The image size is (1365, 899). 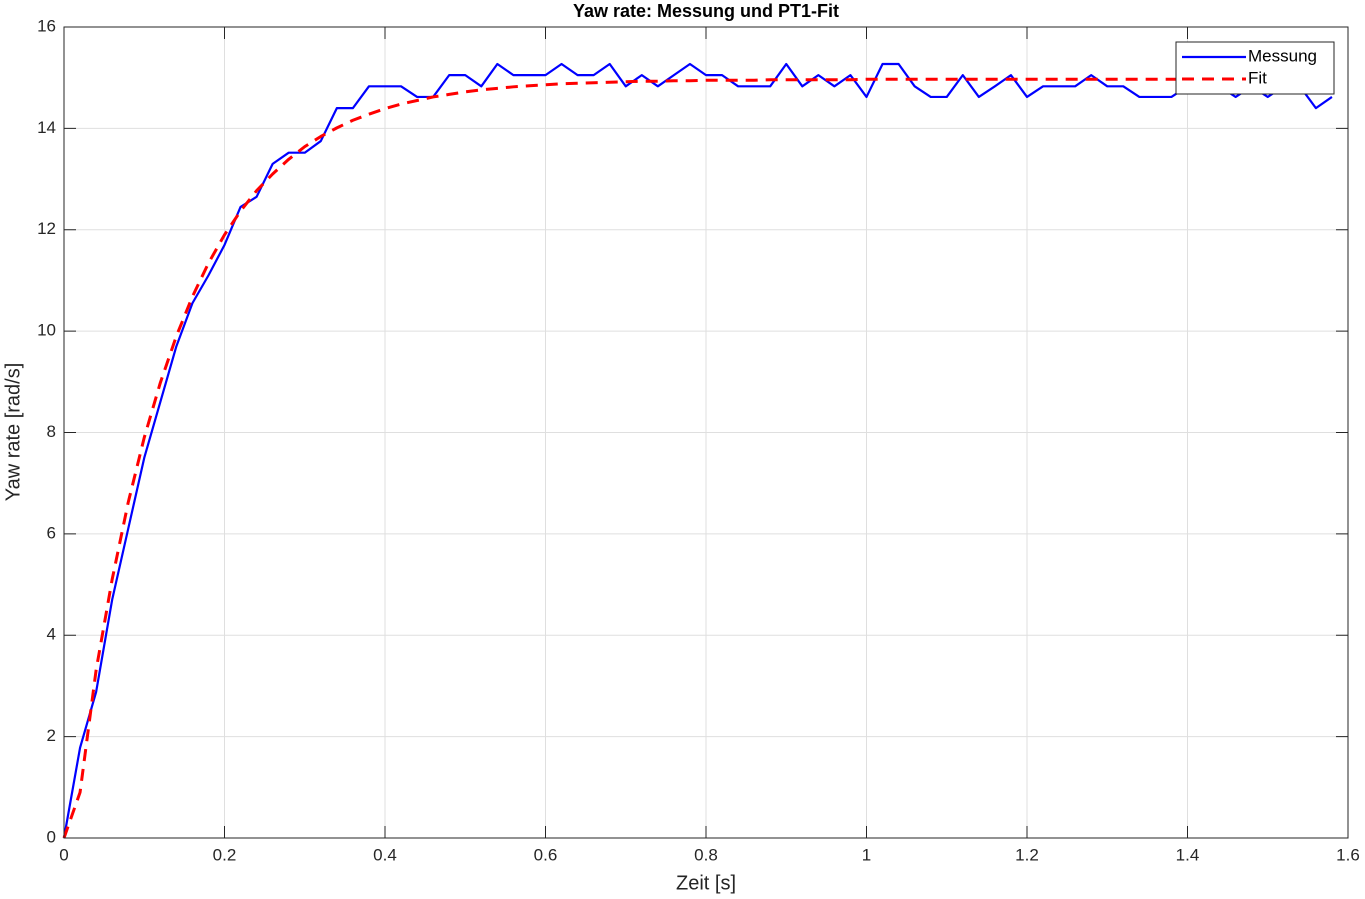 What do you see at coordinates (46, 330) in the screenshot?
I see `y-tick-label: 10` at bounding box center [46, 330].